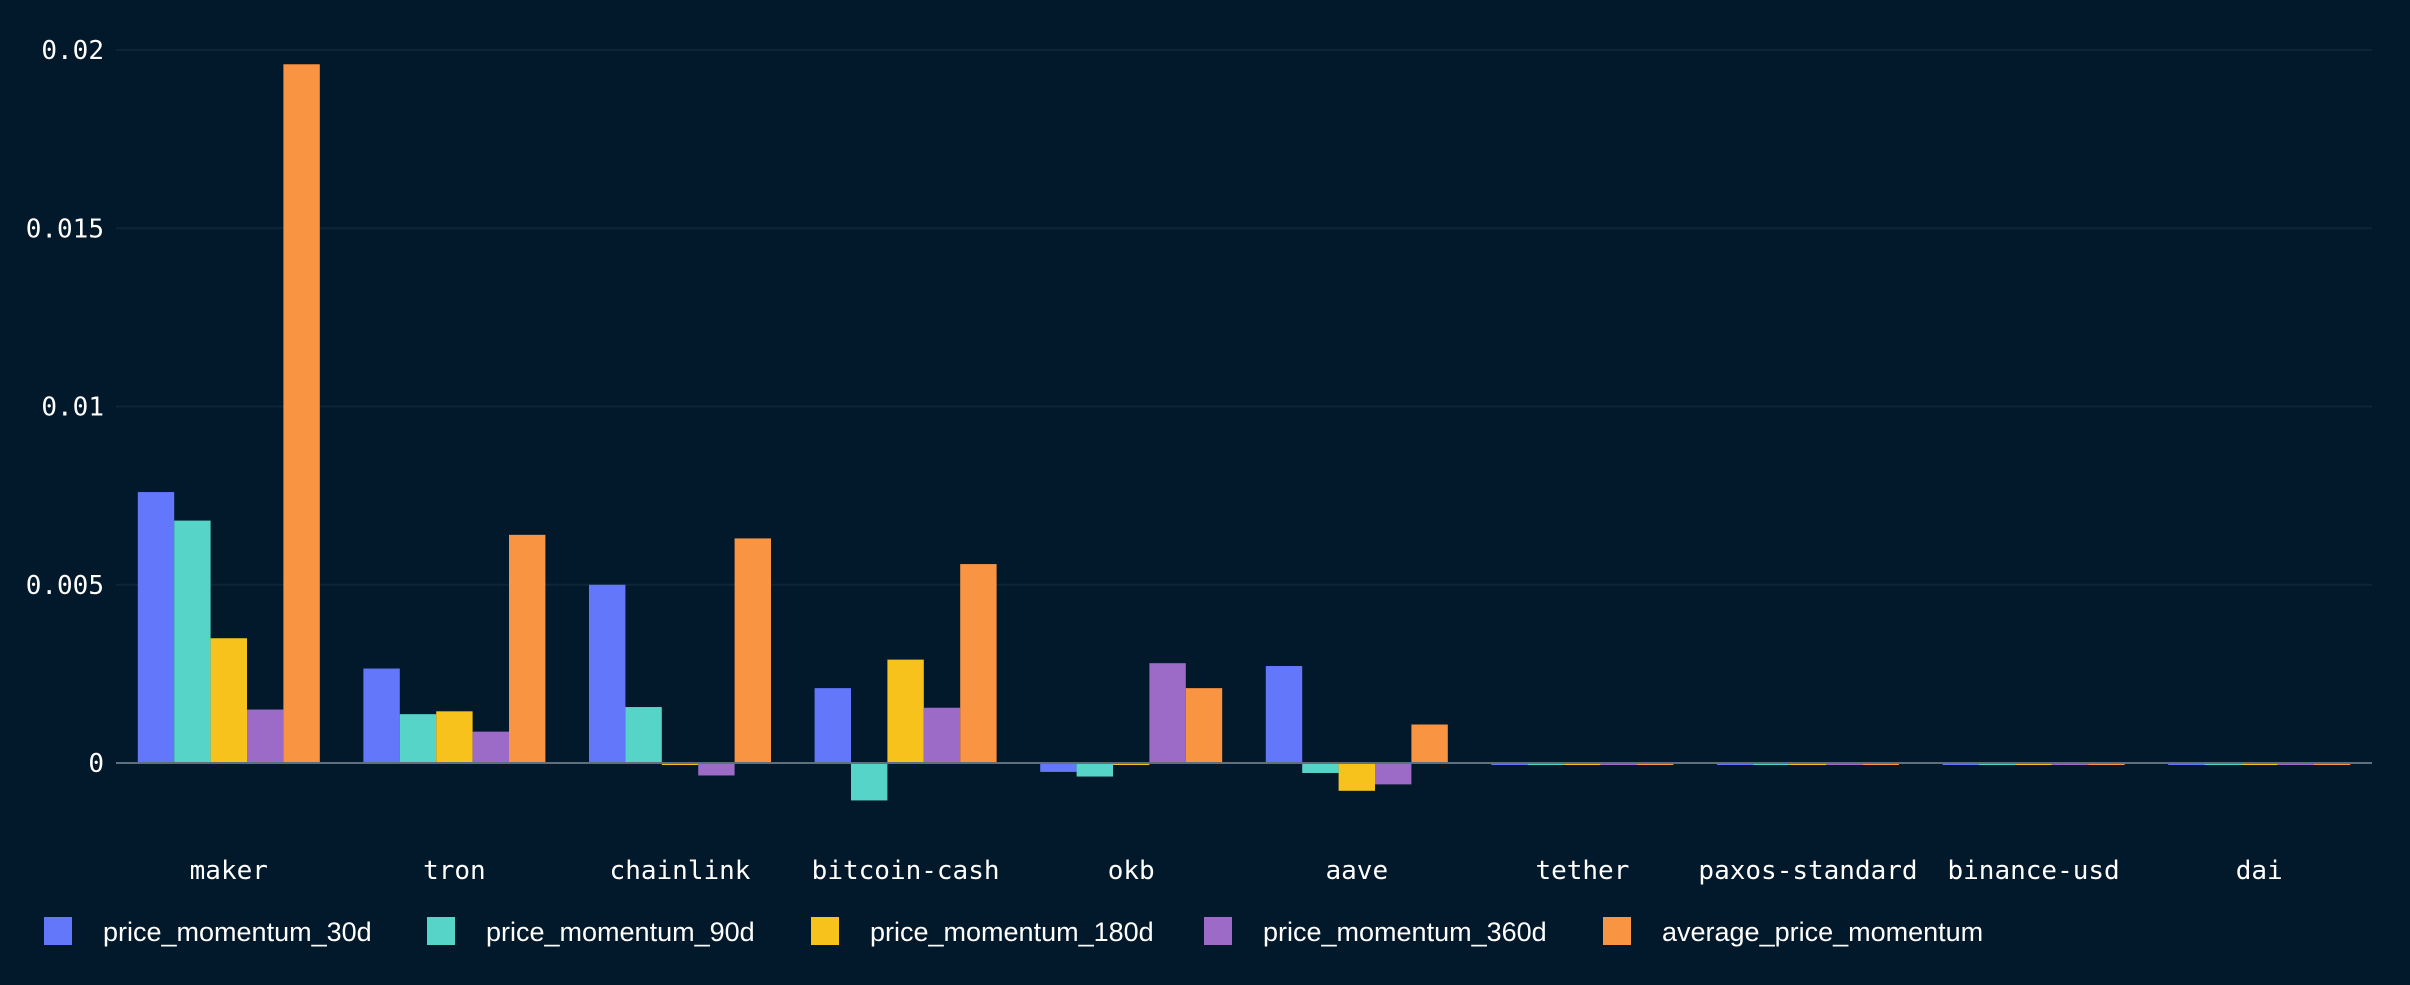  Describe the element at coordinates (1822, 932) in the screenshot. I see `legend-label: average_price_momentum` at that location.